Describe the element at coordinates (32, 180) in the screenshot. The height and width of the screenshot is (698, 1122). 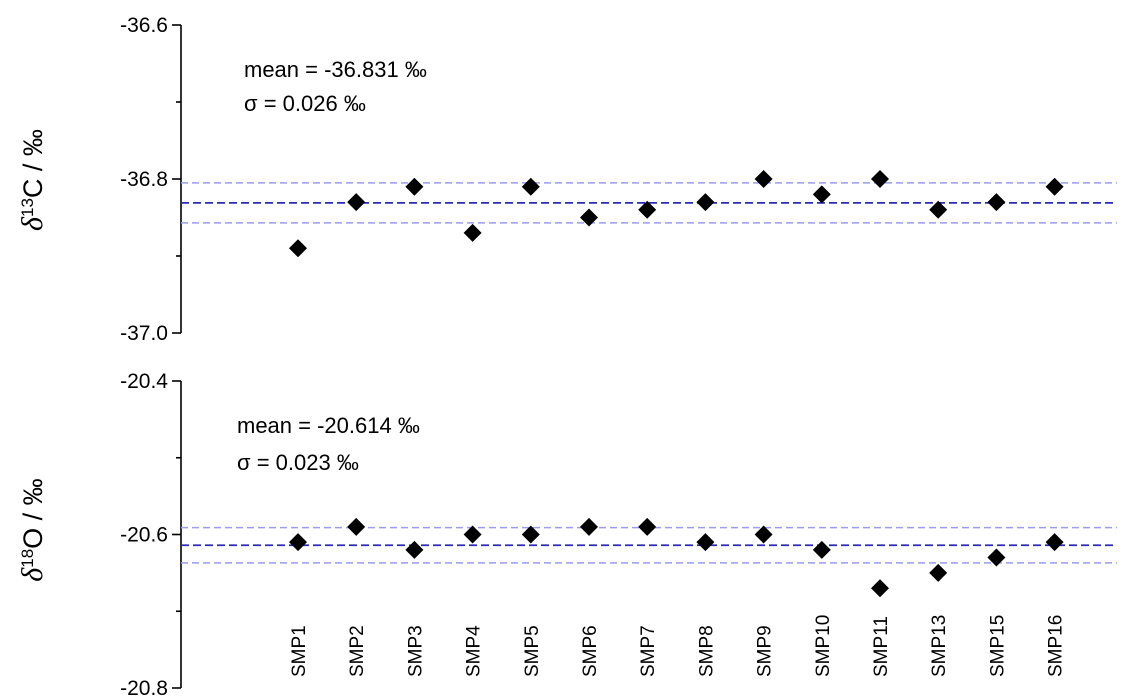
I see `c13-y-axis-label: δ13C / ‰` at that location.